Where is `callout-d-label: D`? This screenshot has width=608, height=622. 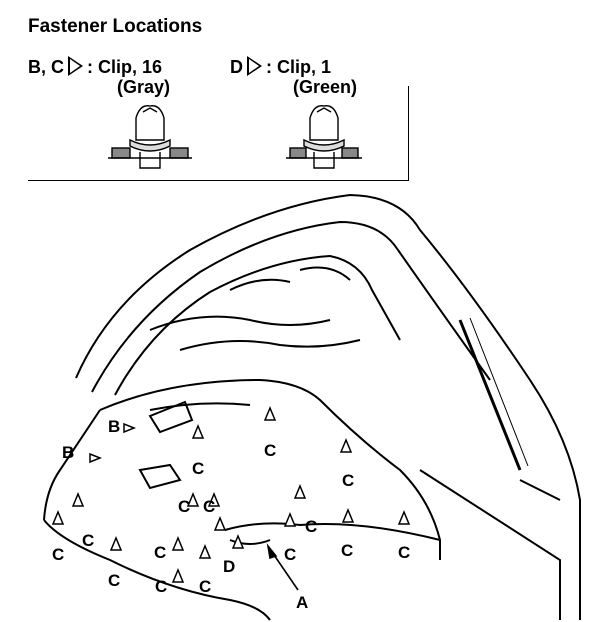
callout-d-label: D is located at coordinates (229, 566).